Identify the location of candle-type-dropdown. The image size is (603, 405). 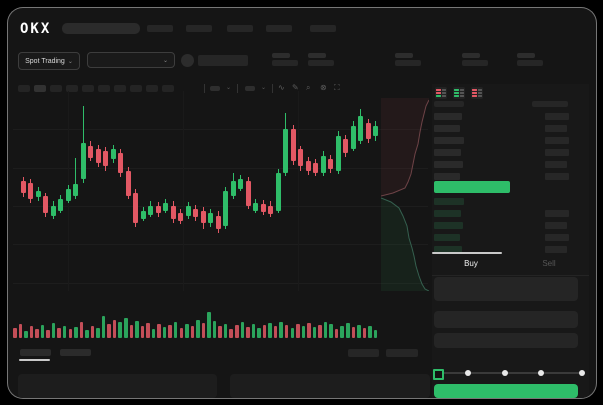
(250, 88).